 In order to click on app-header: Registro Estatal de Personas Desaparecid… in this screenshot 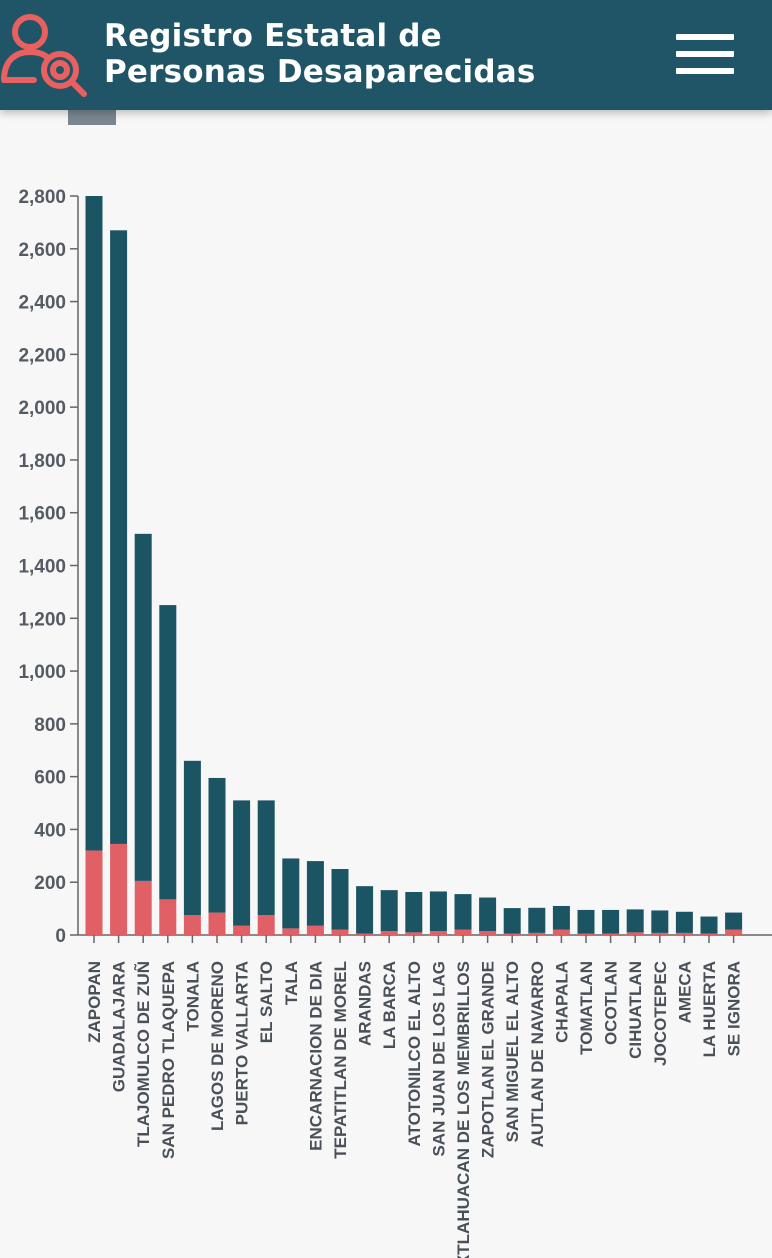, I will do `click(386, 55)`.